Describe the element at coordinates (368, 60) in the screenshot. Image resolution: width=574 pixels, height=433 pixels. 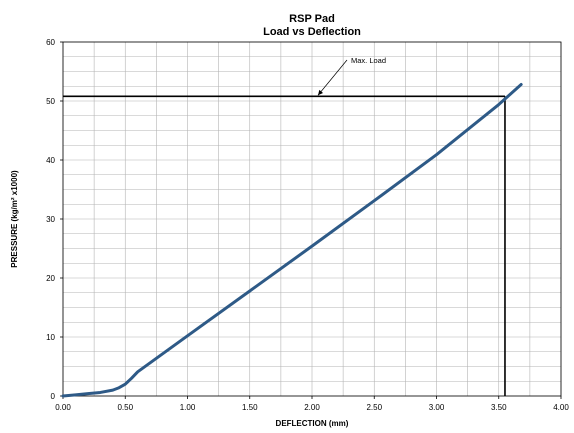
I see `max-load-label: Max. Load` at that location.